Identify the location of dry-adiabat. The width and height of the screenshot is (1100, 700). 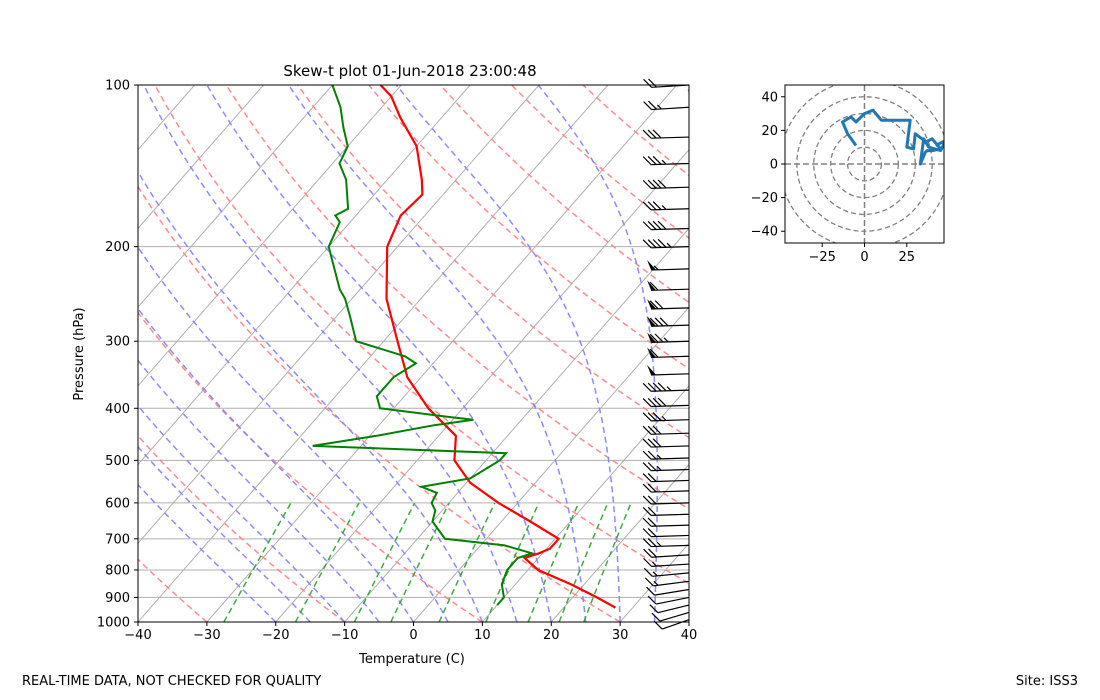
(600, 162).